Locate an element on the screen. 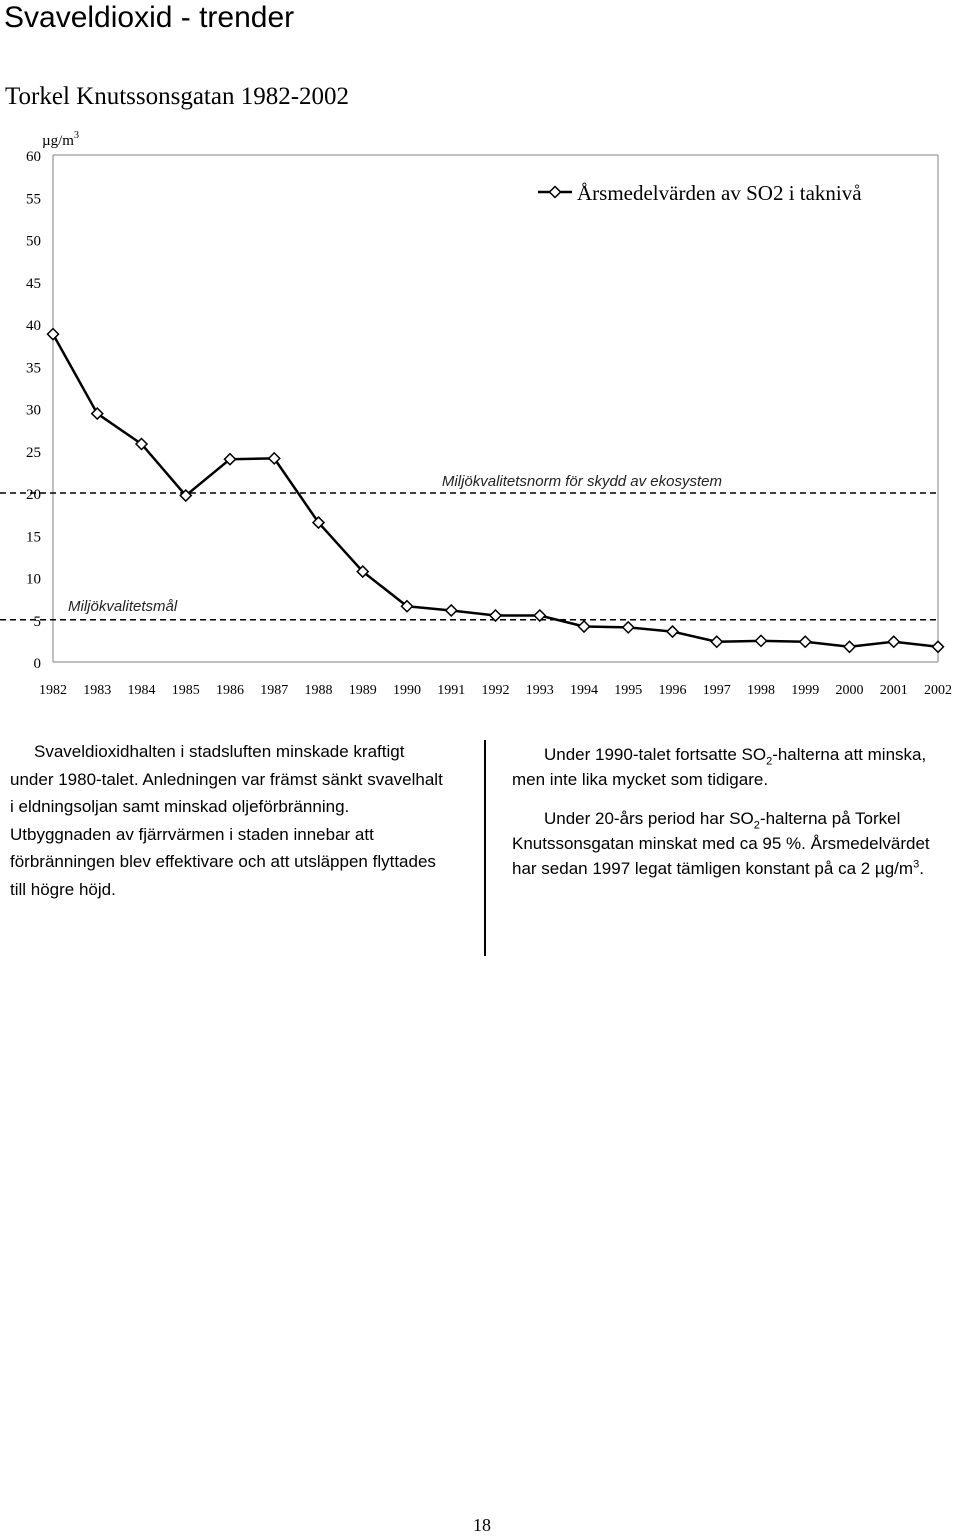 This screenshot has width=960, height=1536. x-tick-label: 1995 is located at coordinates (628, 690).